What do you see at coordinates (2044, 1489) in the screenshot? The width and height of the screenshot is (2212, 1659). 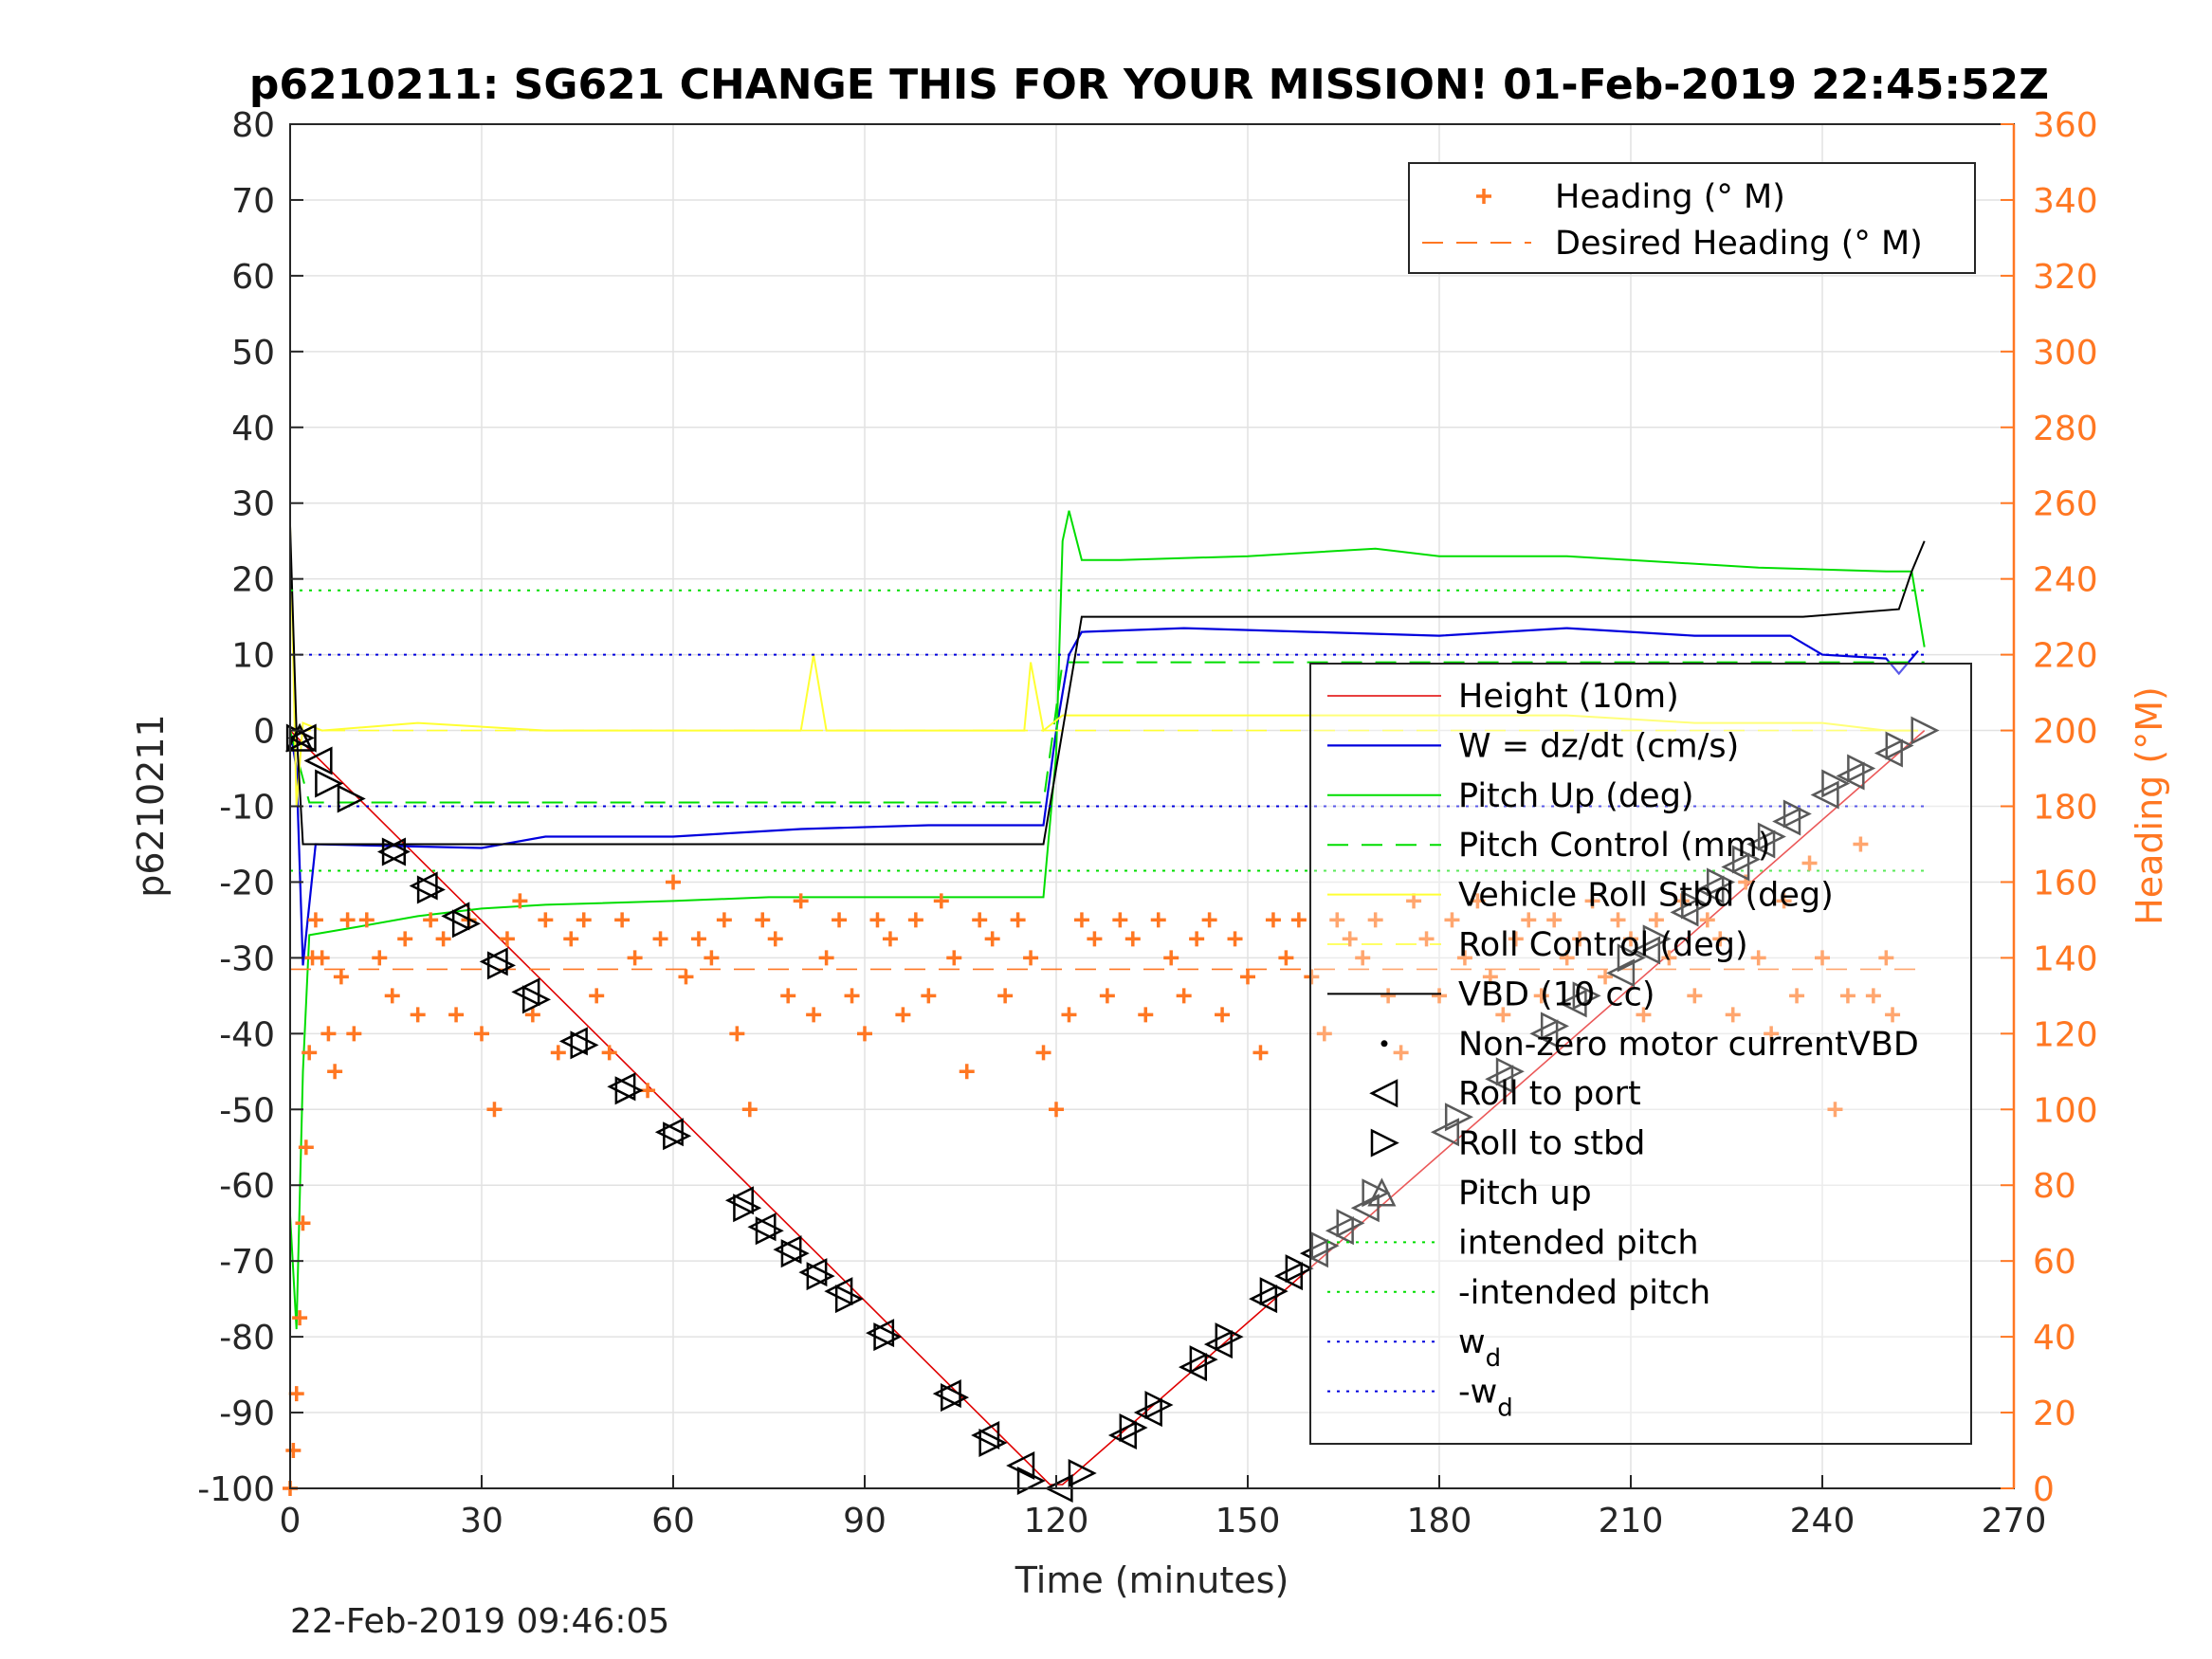 I see `y2-tick-label: 0` at bounding box center [2044, 1489].